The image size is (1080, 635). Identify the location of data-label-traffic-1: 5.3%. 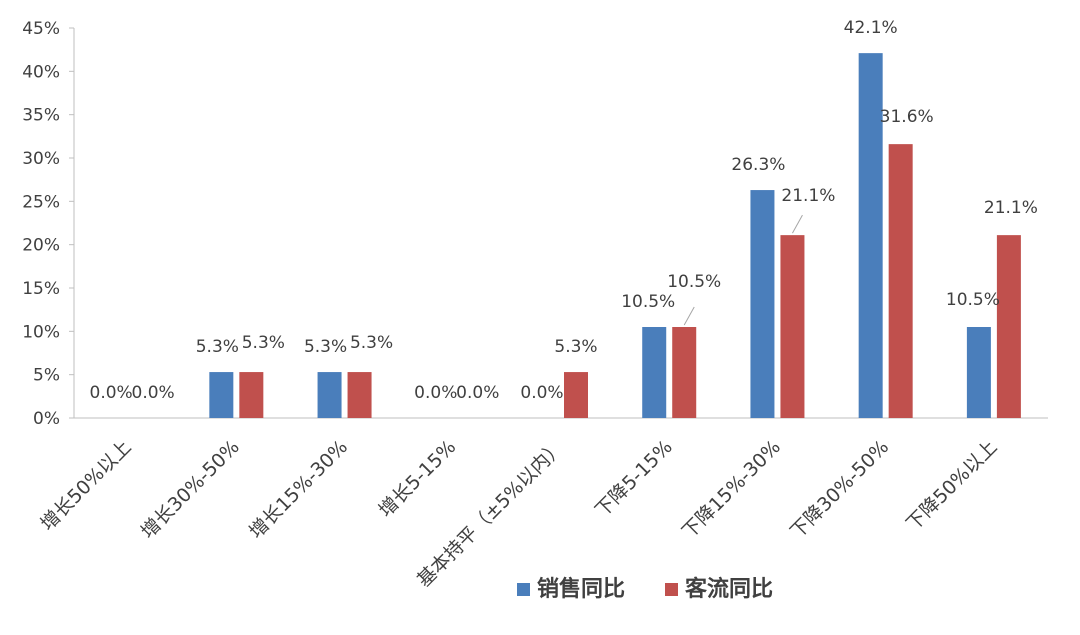
(263, 343).